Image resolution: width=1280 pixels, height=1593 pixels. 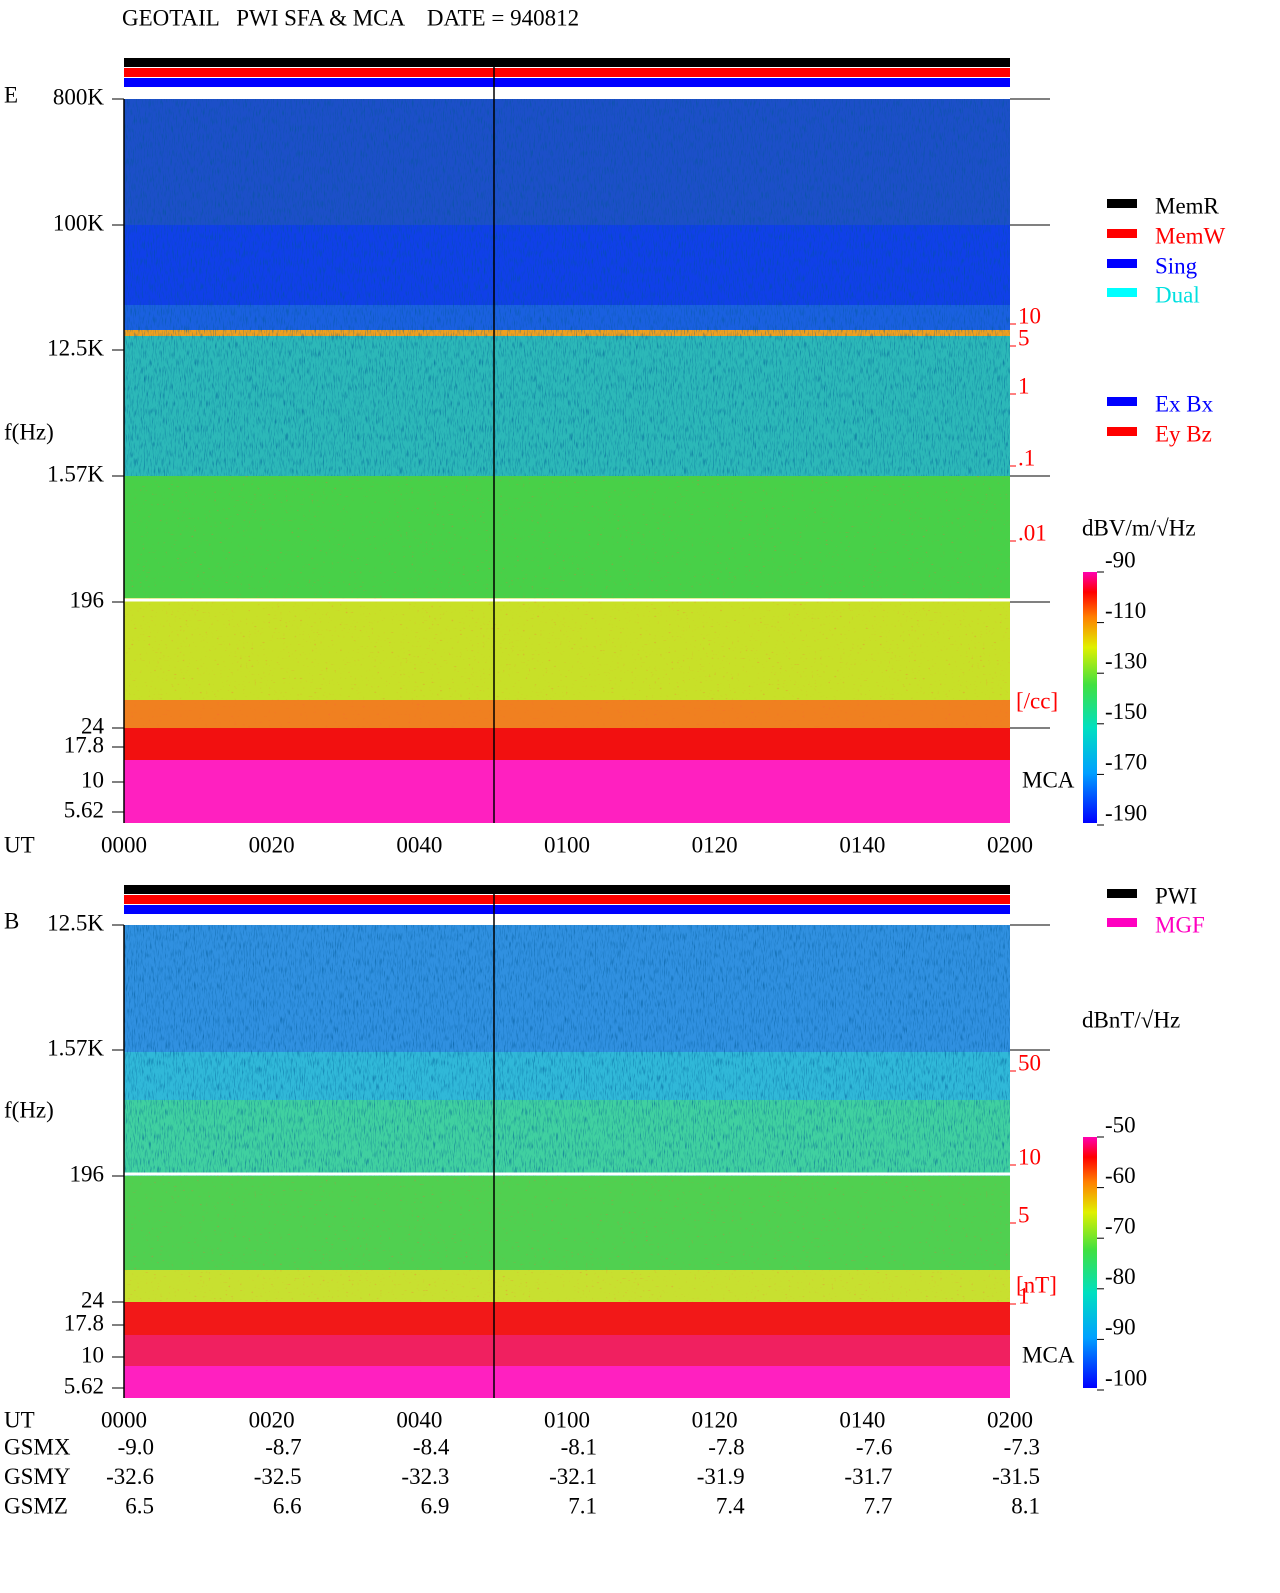 What do you see at coordinates (1026, 457) in the screenshot?
I see `density-tick-label: .1` at bounding box center [1026, 457].